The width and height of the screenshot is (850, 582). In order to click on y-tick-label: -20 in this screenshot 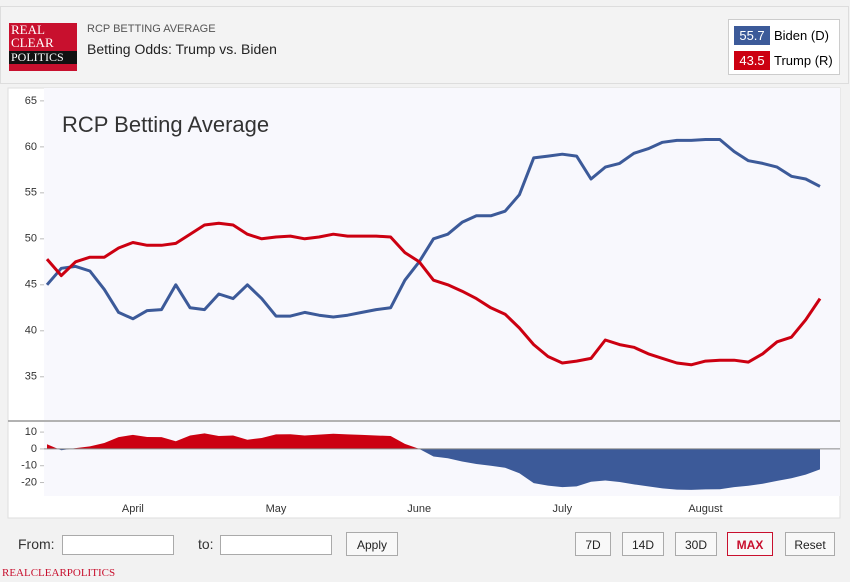, I will do `click(29, 482)`.